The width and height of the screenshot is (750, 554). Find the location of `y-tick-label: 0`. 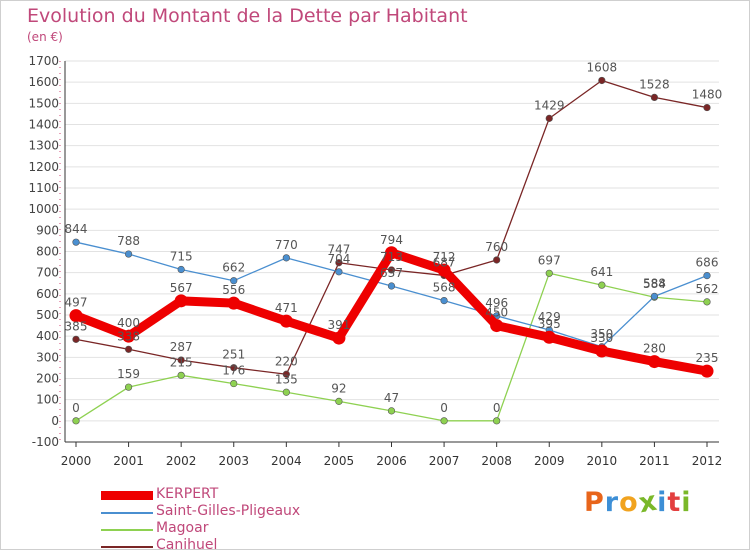

y-tick-label: 0 is located at coordinates (55, 421).